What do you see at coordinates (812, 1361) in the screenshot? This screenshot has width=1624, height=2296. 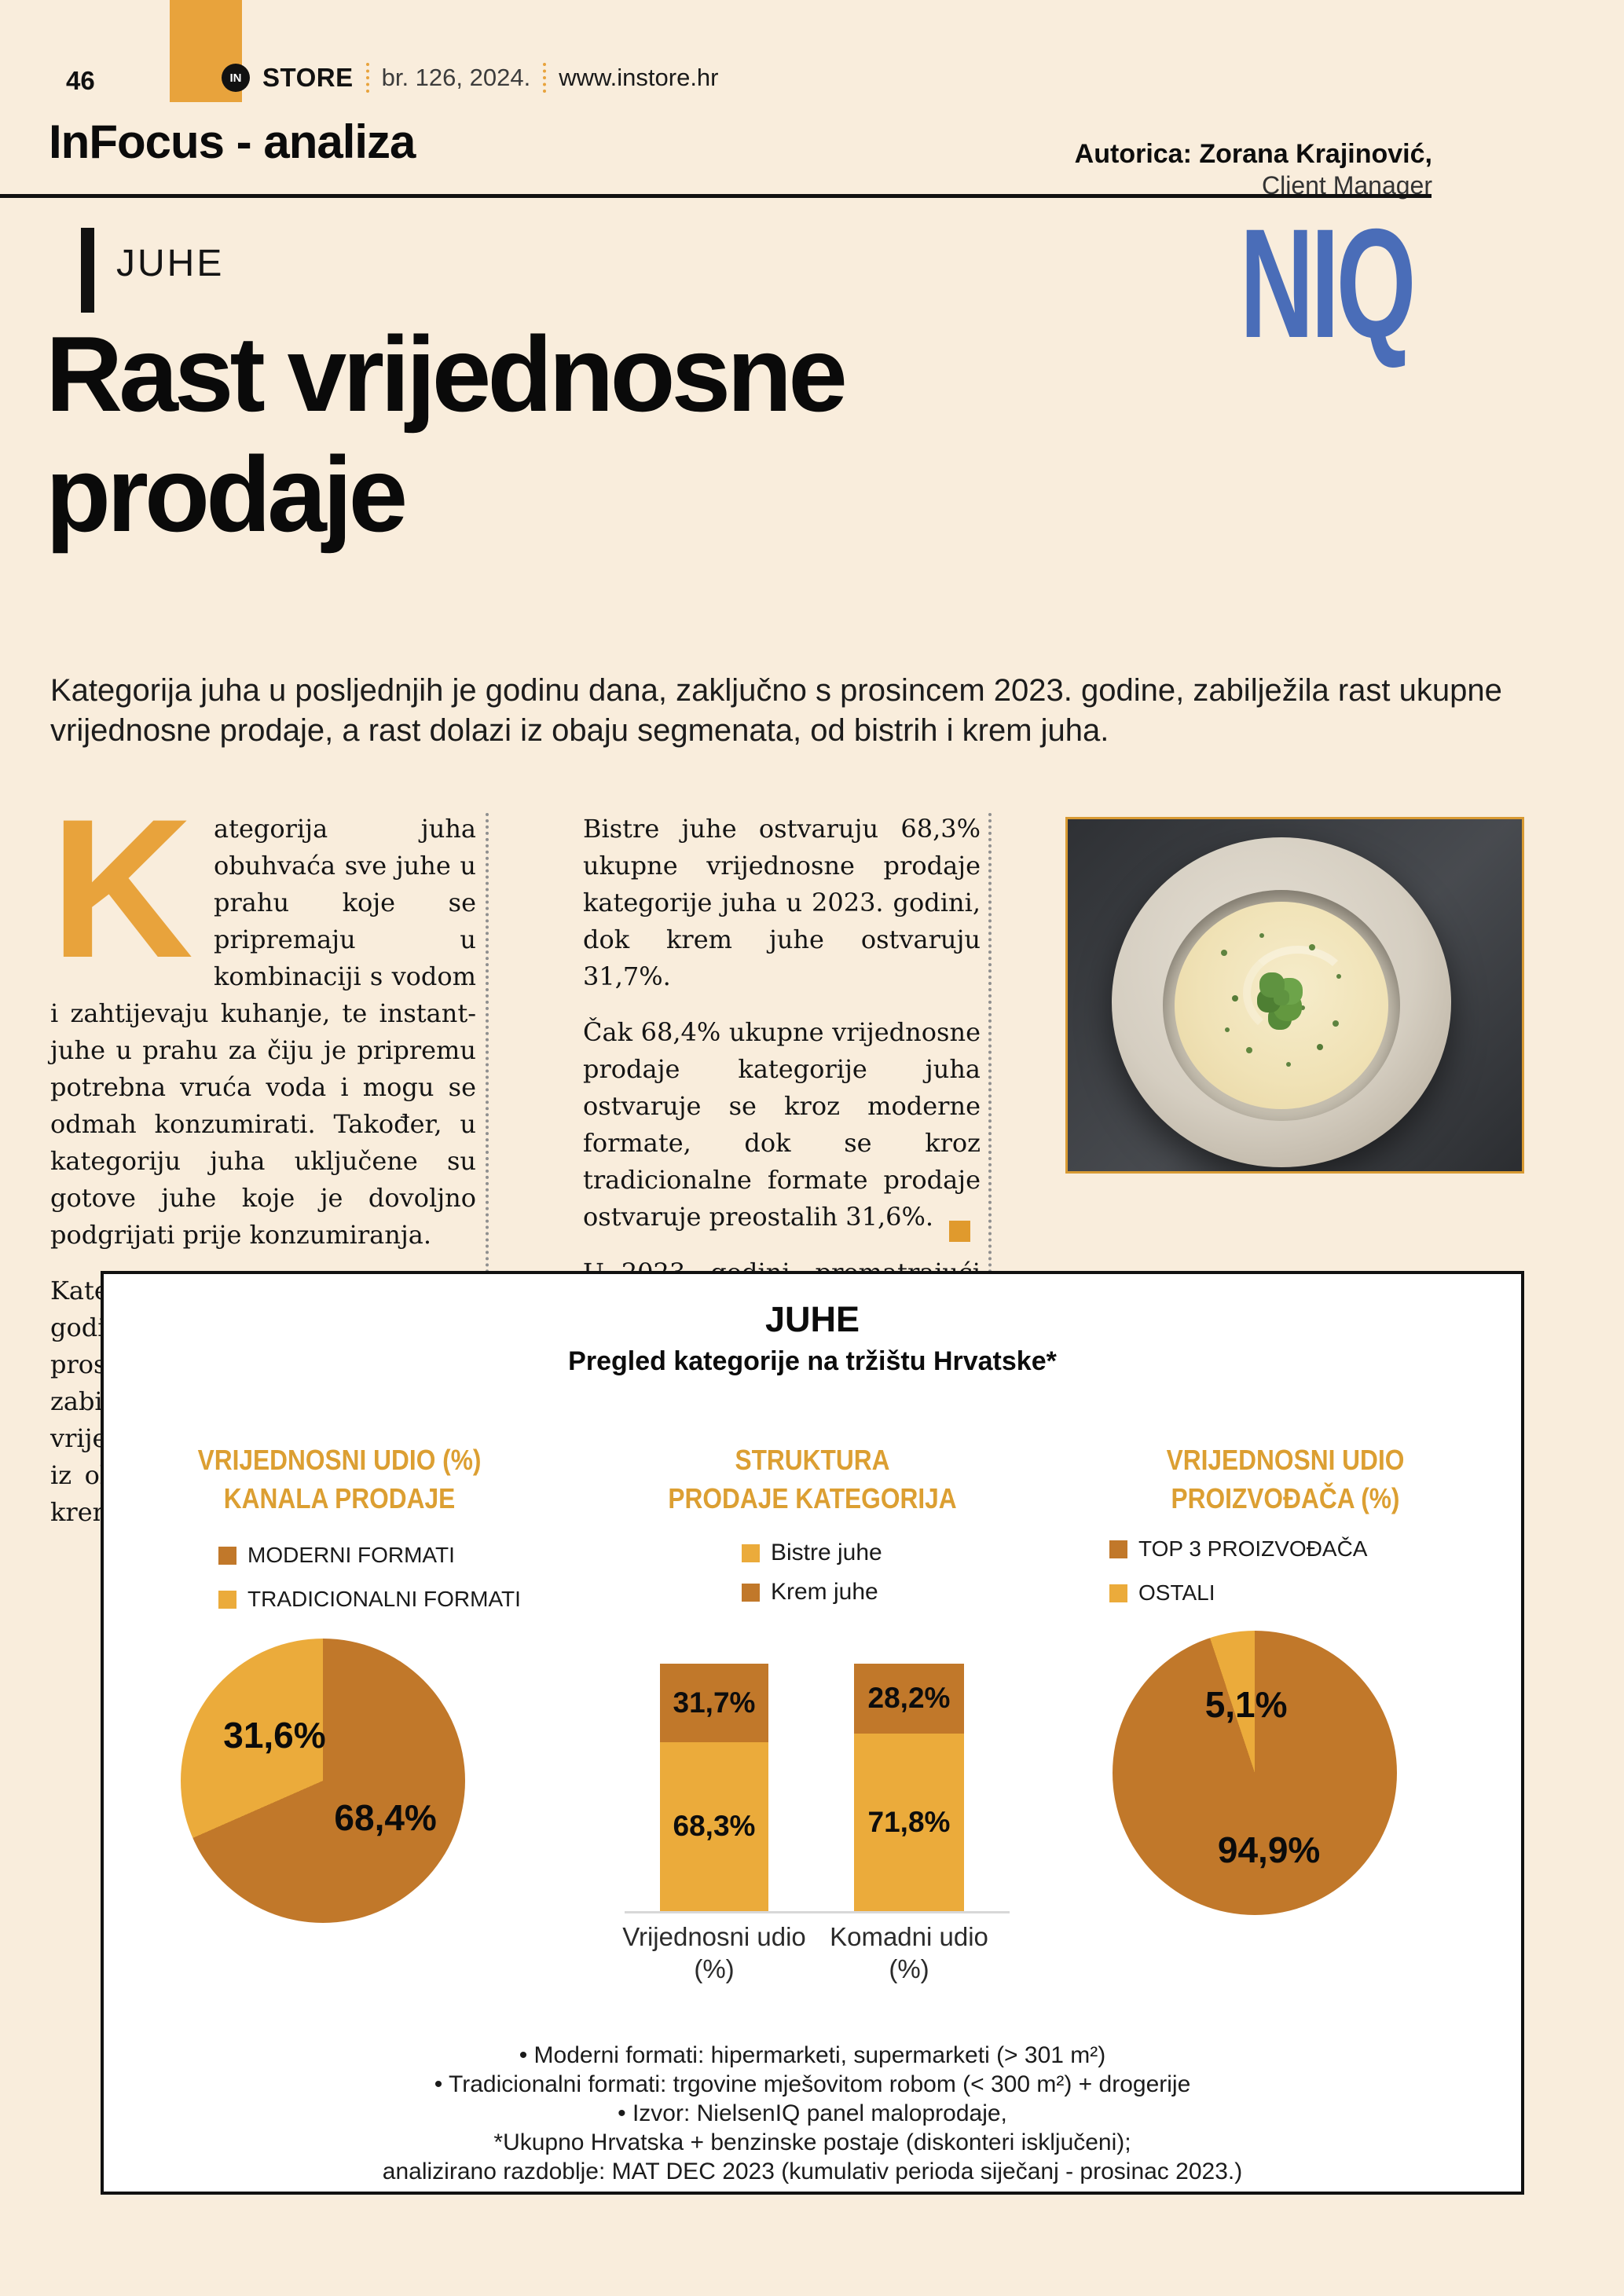 I see `infographic-subtitle: Pregled kategorije na tržištu Hrvatske*` at bounding box center [812, 1361].